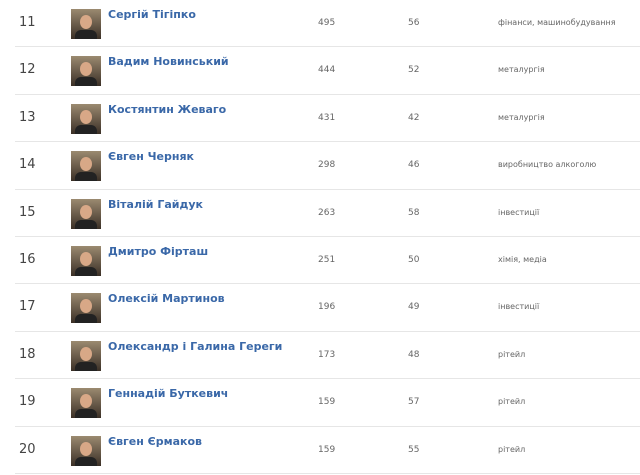 This screenshot has height=475, width=640. I want to click on industry: фінанси, машинобудування, so click(557, 22).